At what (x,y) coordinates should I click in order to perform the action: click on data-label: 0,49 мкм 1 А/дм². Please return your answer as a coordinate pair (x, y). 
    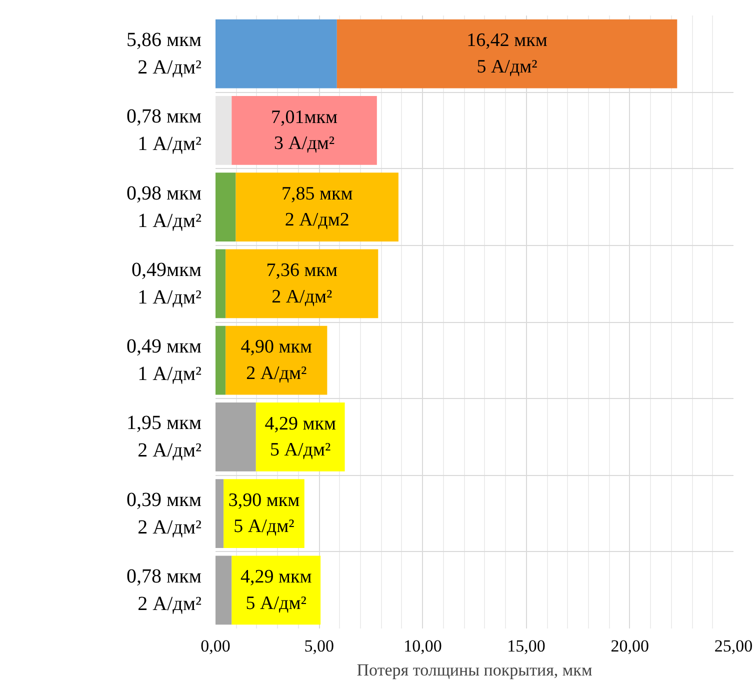
    Looking at the image, I should click on (164, 361).